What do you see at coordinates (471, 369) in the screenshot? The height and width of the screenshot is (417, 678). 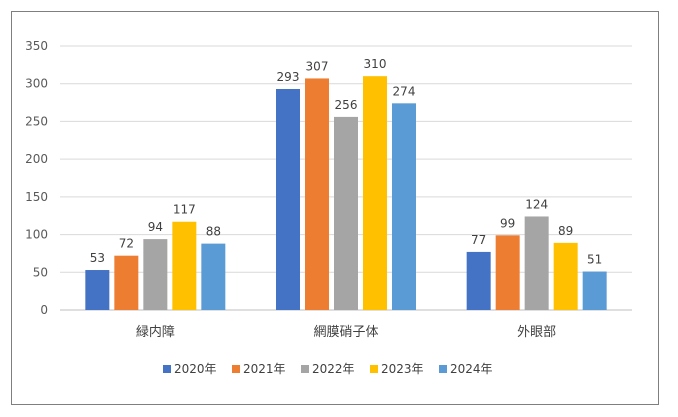 I see `legend-label: 2024年` at bounding box center [471, 369].